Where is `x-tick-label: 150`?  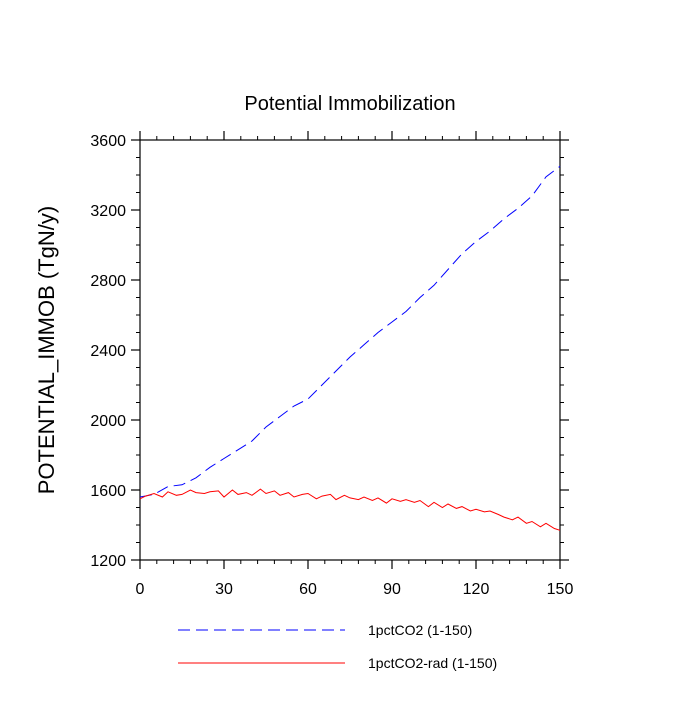 x-tick-label: 150 is located at coordinates (560, 589).